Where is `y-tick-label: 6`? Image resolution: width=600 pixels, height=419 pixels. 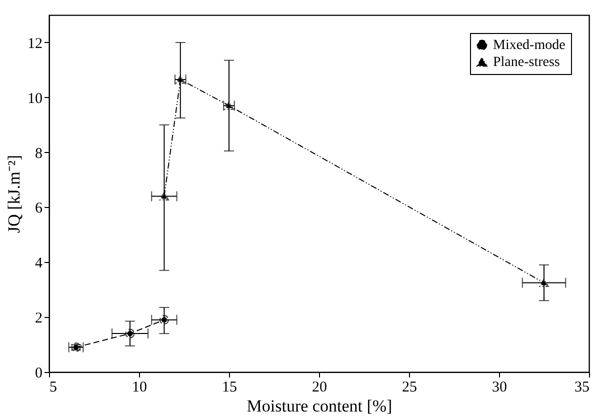 y-tick-label: 6 is located at coordinates (39, 208).